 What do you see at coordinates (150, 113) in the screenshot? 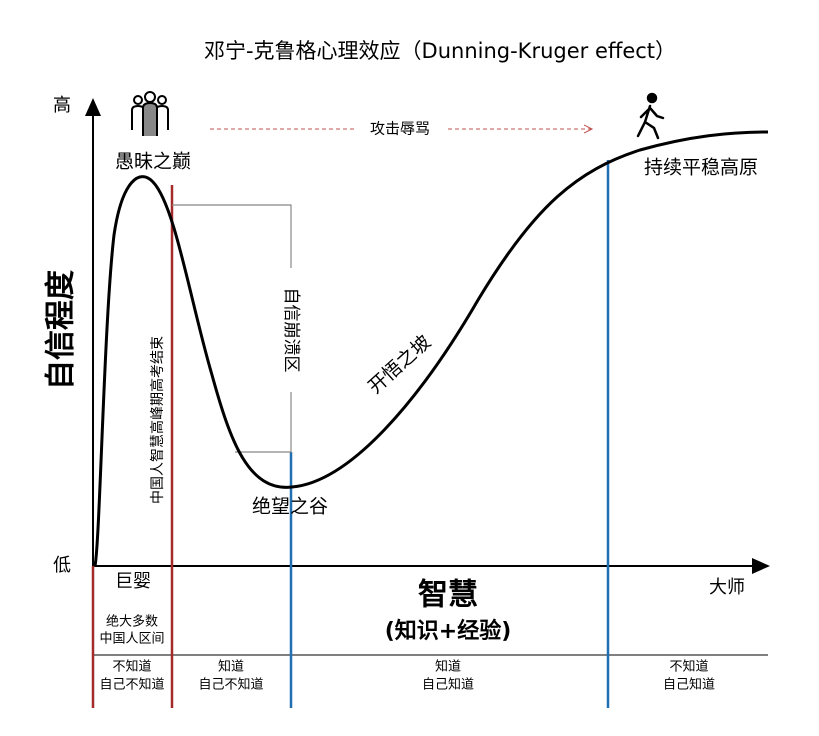
I see `crowd-icon` at bounding box center [150, 113].